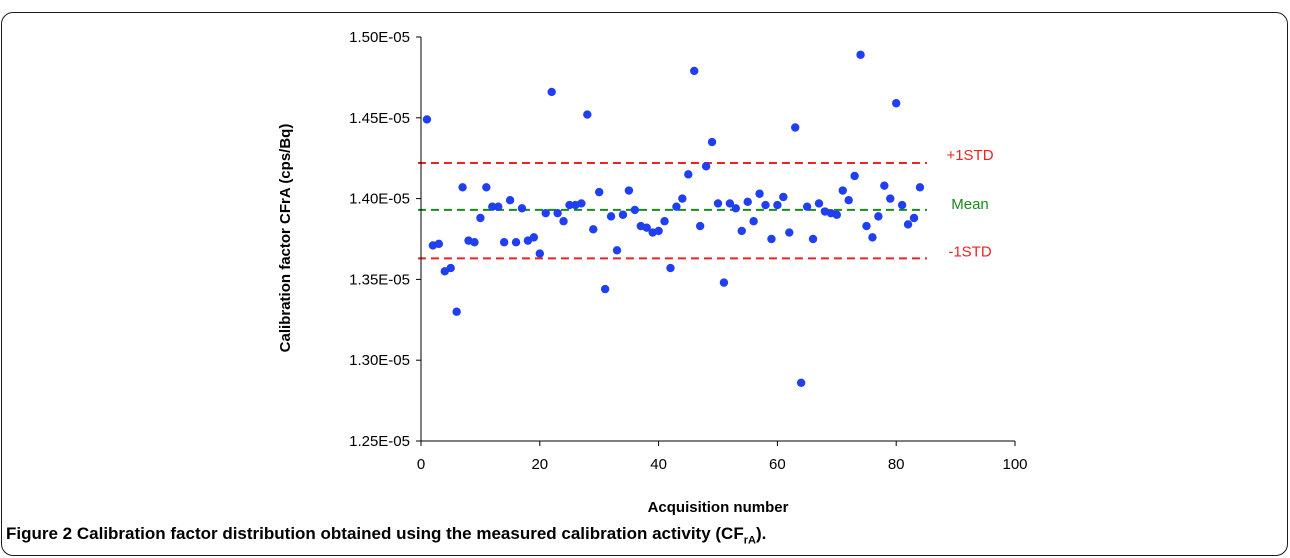  Describe the element at coordinates (421, 464) in the screenshot. I see `x-tick-label: 0` at that location.